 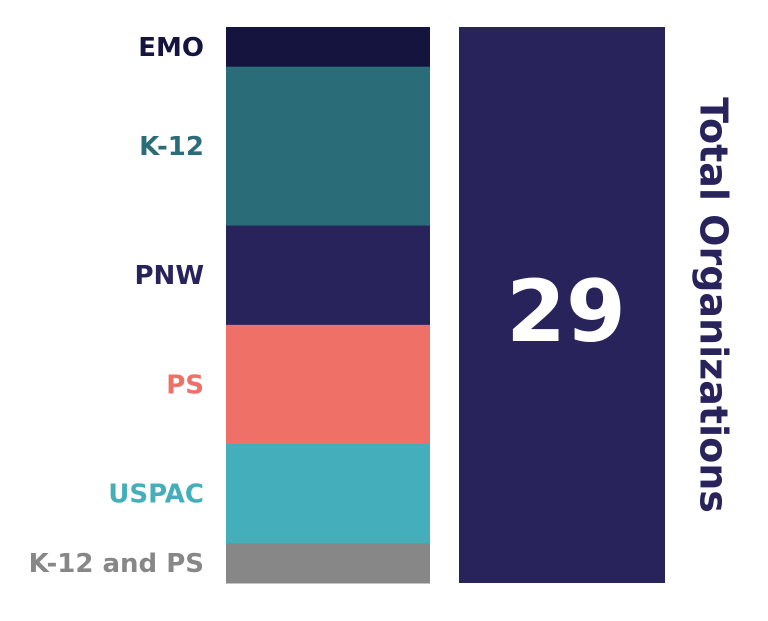 What do you see at coordinates (156, 495) in the screenshot?
I see `category-label-uspac: USPAC` at bounding box center [156, 495].